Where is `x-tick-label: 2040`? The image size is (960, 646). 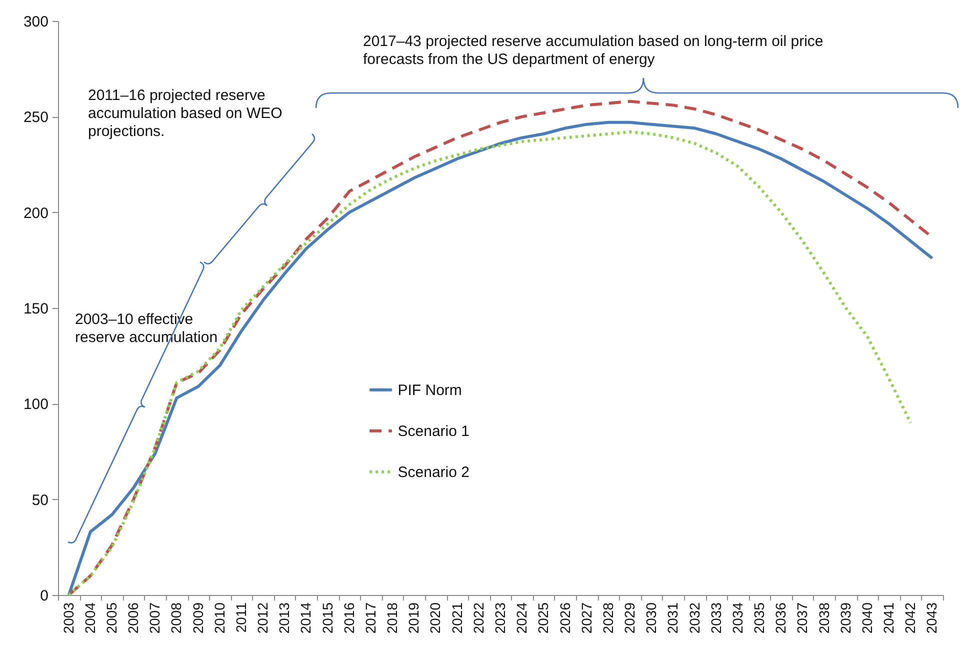 x-tick-label: 2040 is located at coordinates (866, 618).